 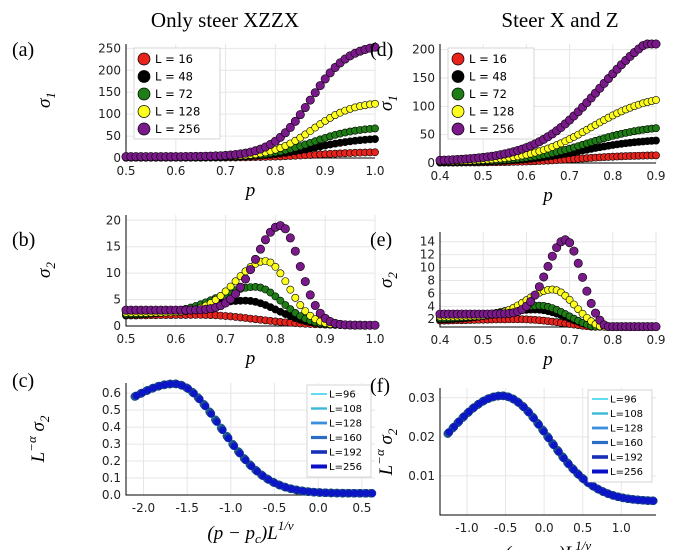 I want to click on legend-entry: L = 48, so click(x=174, y=77).